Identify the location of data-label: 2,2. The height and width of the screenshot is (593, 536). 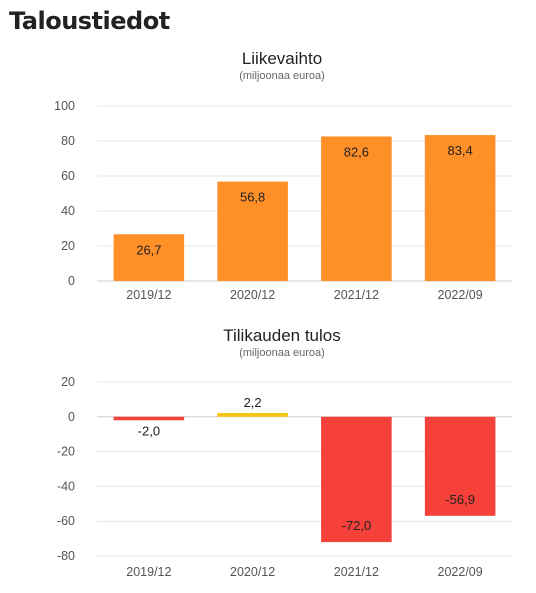
(253, 402).